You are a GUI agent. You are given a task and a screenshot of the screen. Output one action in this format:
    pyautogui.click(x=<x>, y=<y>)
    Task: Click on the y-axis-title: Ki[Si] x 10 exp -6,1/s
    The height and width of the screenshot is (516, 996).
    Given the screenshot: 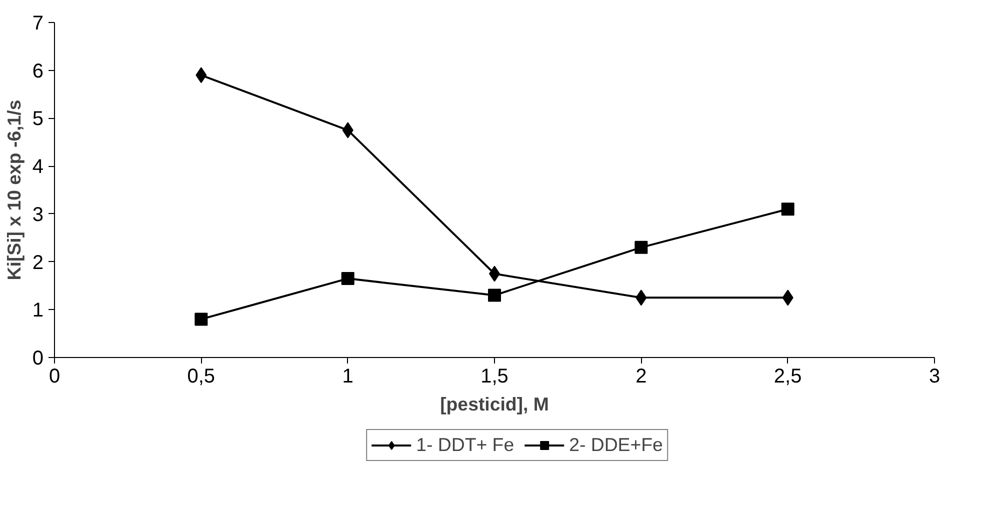 What is the action you would take?
    pyautogui.click(x=13, y=190)
    